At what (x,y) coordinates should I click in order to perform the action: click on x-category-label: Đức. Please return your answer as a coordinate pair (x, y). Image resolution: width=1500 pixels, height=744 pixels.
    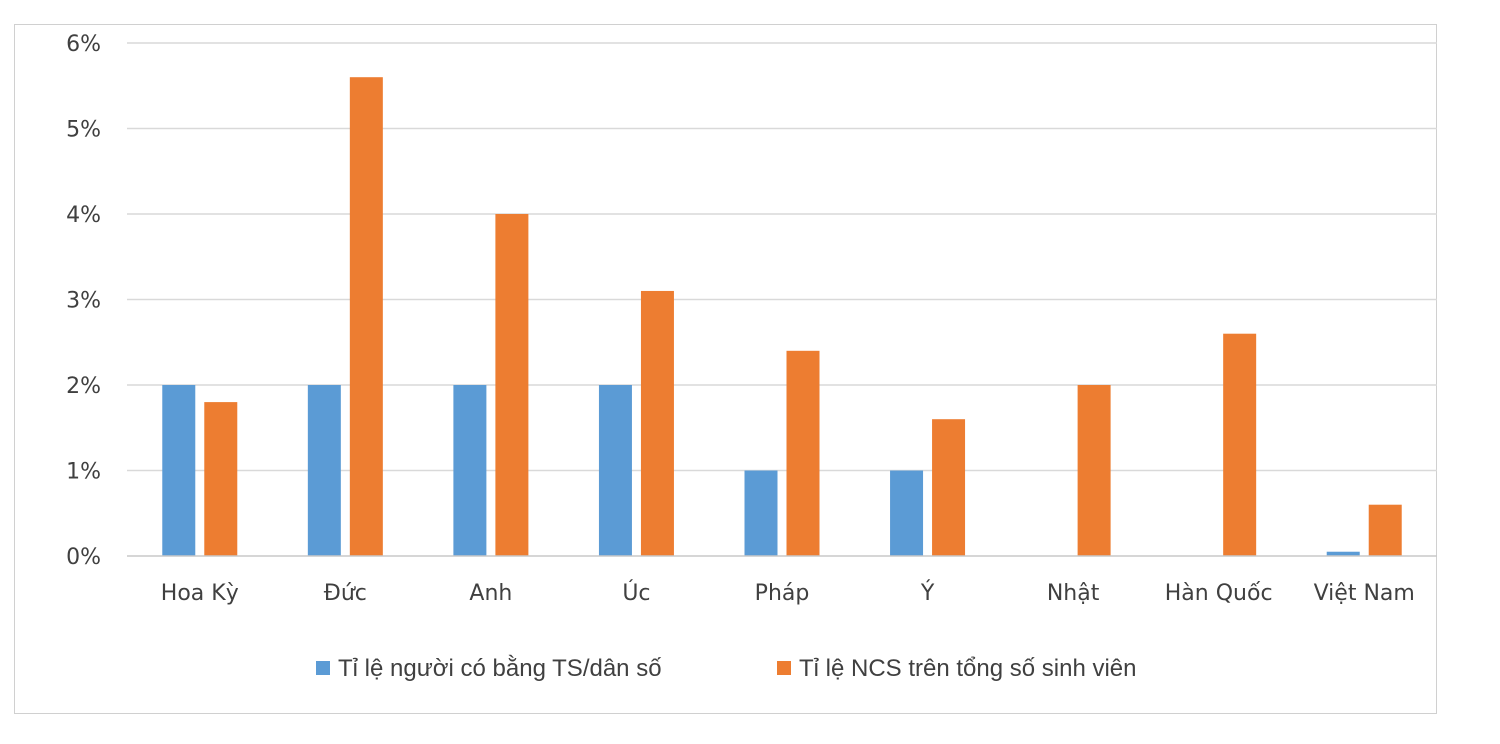
    Looking at the image, I should click on (345, 593).